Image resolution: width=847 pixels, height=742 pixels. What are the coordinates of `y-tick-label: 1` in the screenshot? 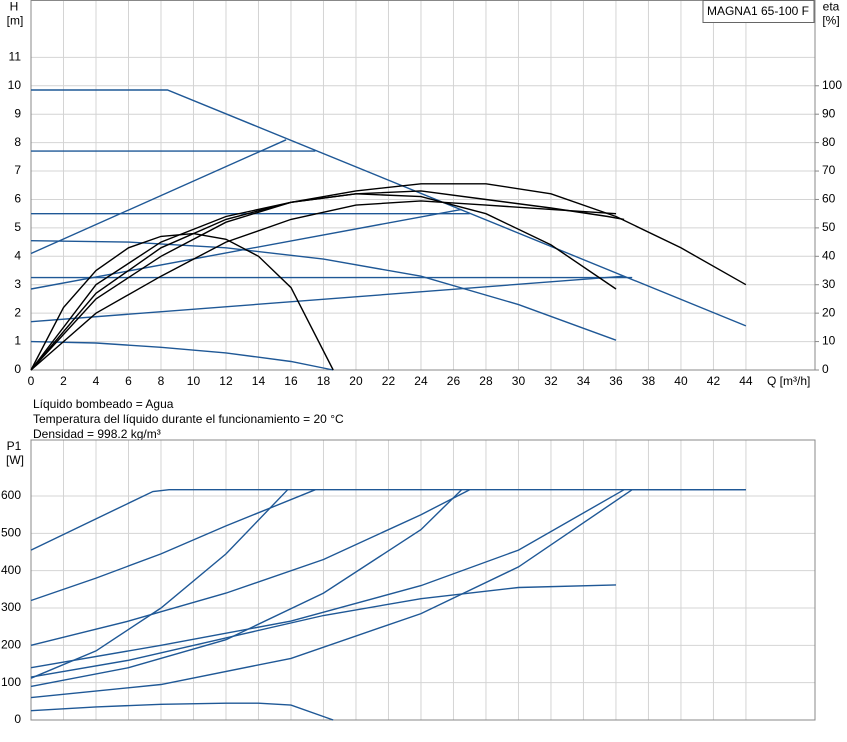 It's located at (17, 341).